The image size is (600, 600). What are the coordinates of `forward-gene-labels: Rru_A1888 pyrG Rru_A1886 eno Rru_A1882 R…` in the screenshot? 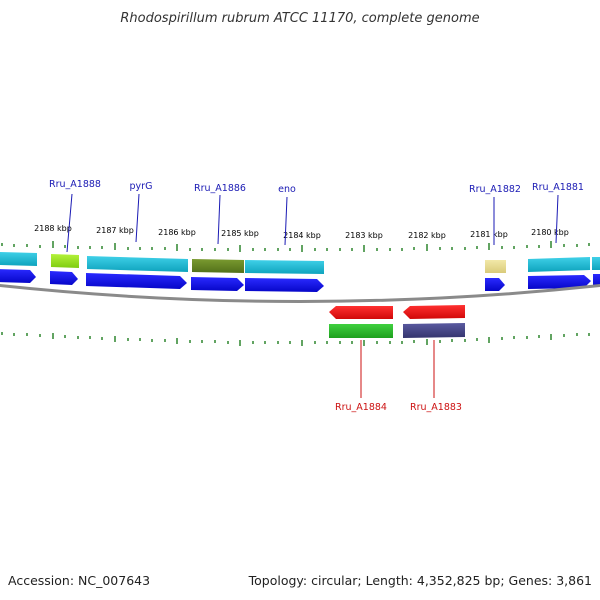 It's located at (316, 187).